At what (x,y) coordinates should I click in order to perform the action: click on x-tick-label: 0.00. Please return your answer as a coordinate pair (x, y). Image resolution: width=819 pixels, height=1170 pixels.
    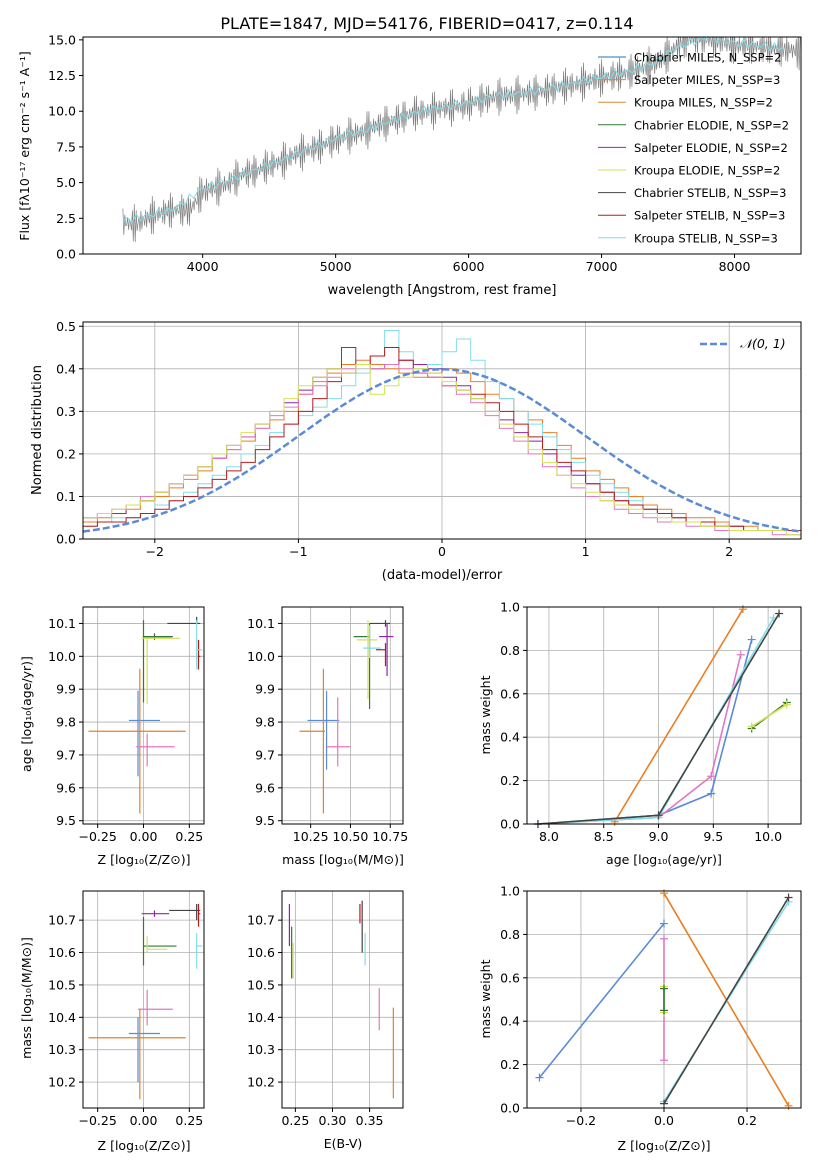
    Looking at the image, I should click on (144, 836).